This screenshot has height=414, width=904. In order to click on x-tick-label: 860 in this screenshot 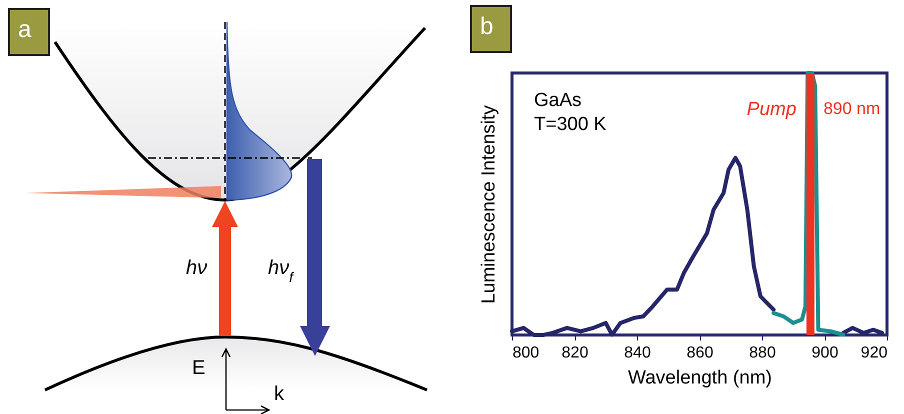, I will do `click(700, 353)`.